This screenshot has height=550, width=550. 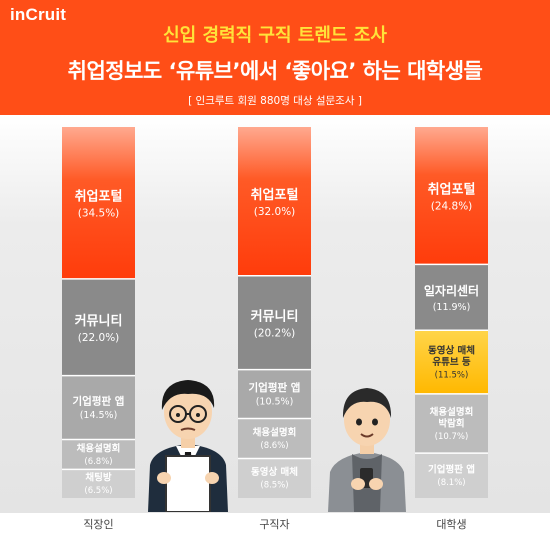 I want to click on segment-value-label: (6.8%), so click(x=98, y=462).